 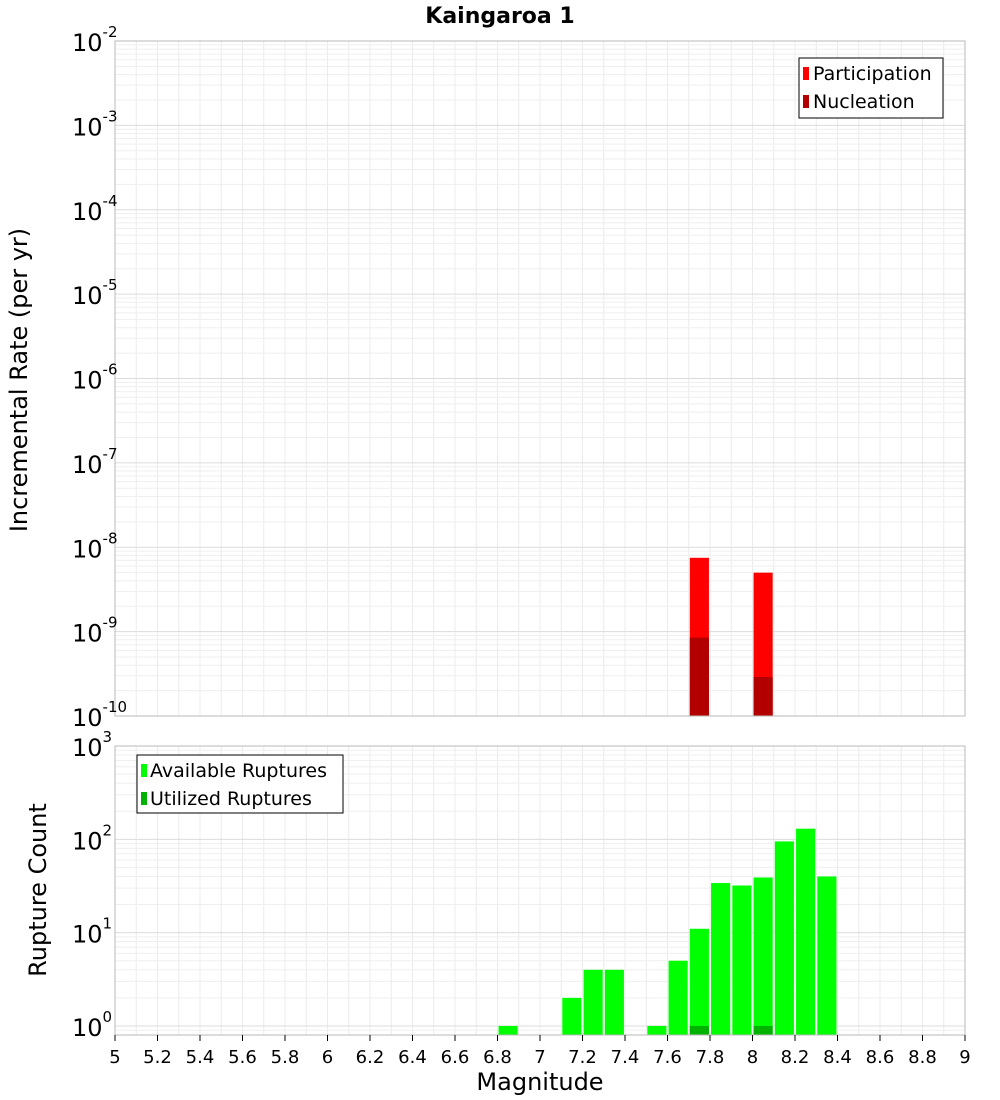 What do you see at coordinates (864, 102) in the screenshot?
I see `legend-nucleation-label: Nucleation` at bounding box center [864, 102].